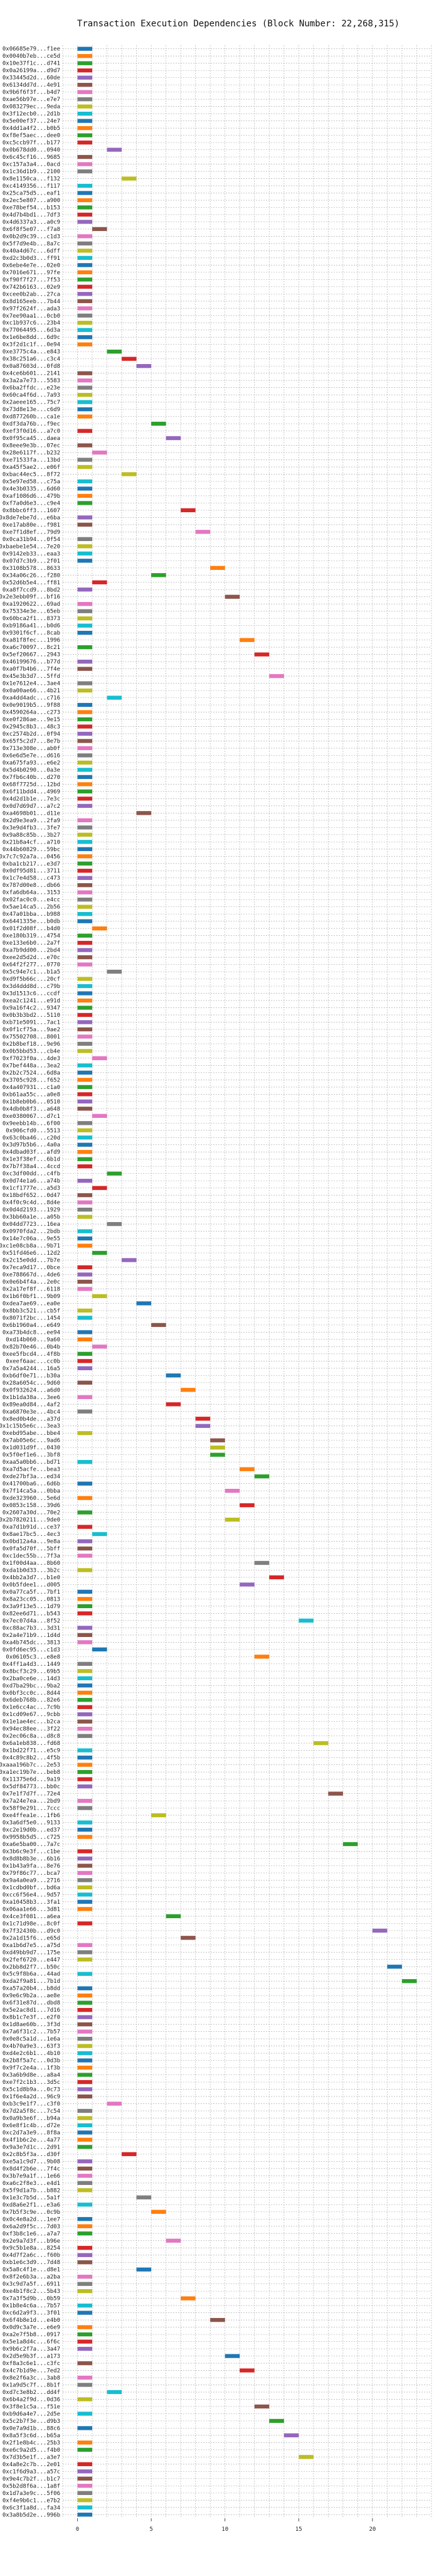 This screenshot has width=439, height=2576. Describe the element at coordinates (31, 922) in the screenshot. I see `y-tick-label: 0x6441335e...b0db` at that location.